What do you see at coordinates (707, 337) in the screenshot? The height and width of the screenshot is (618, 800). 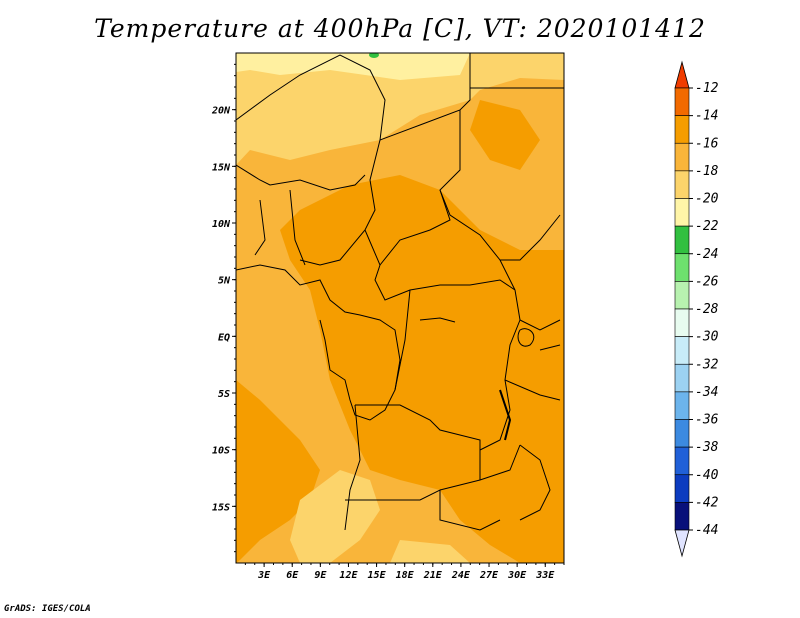 I see `colorbar-label: -30` at bounding box center [707, 337].